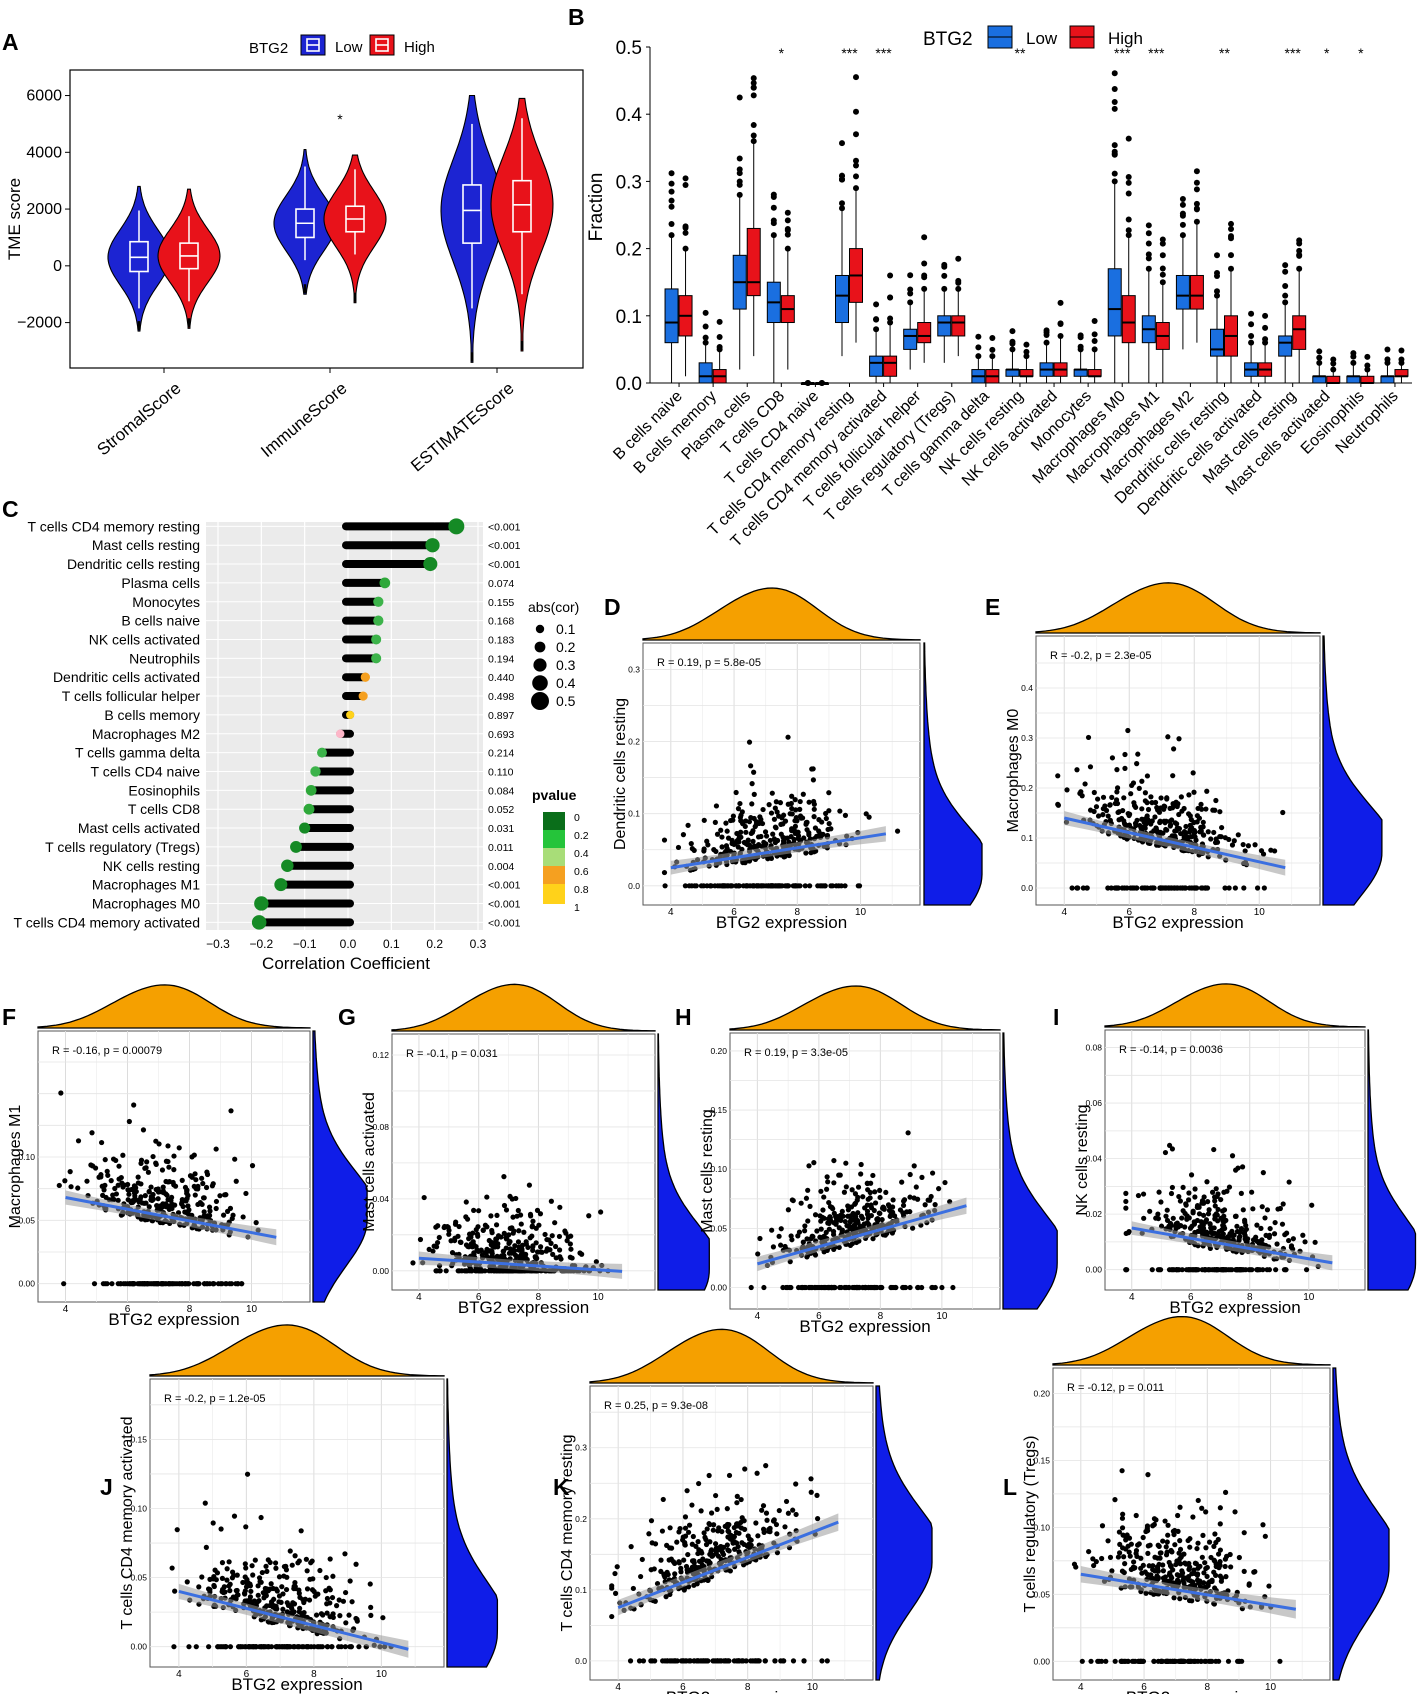  Describe the element at coordinates (1156, 53) in the screenshot. I see `significance-marker: ***` at that location.